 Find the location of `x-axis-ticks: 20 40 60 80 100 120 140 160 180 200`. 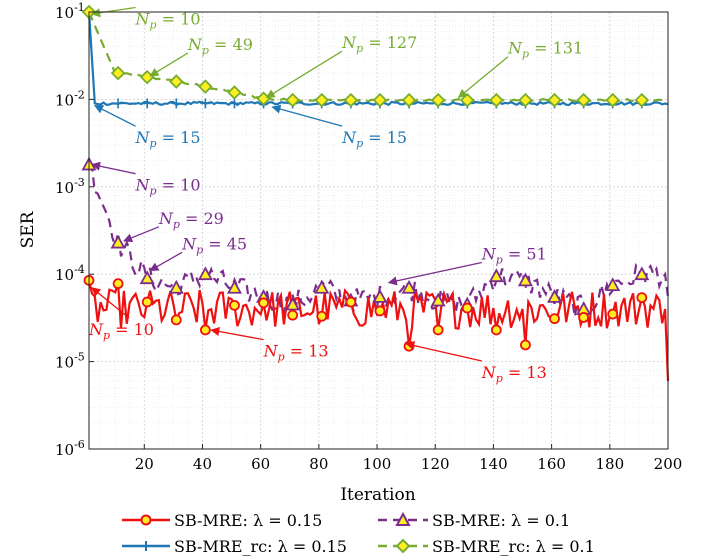

x-axis-ticks: 20 40 60 80 100 120 140 160 180 200 is located at coordinates (409, 458).